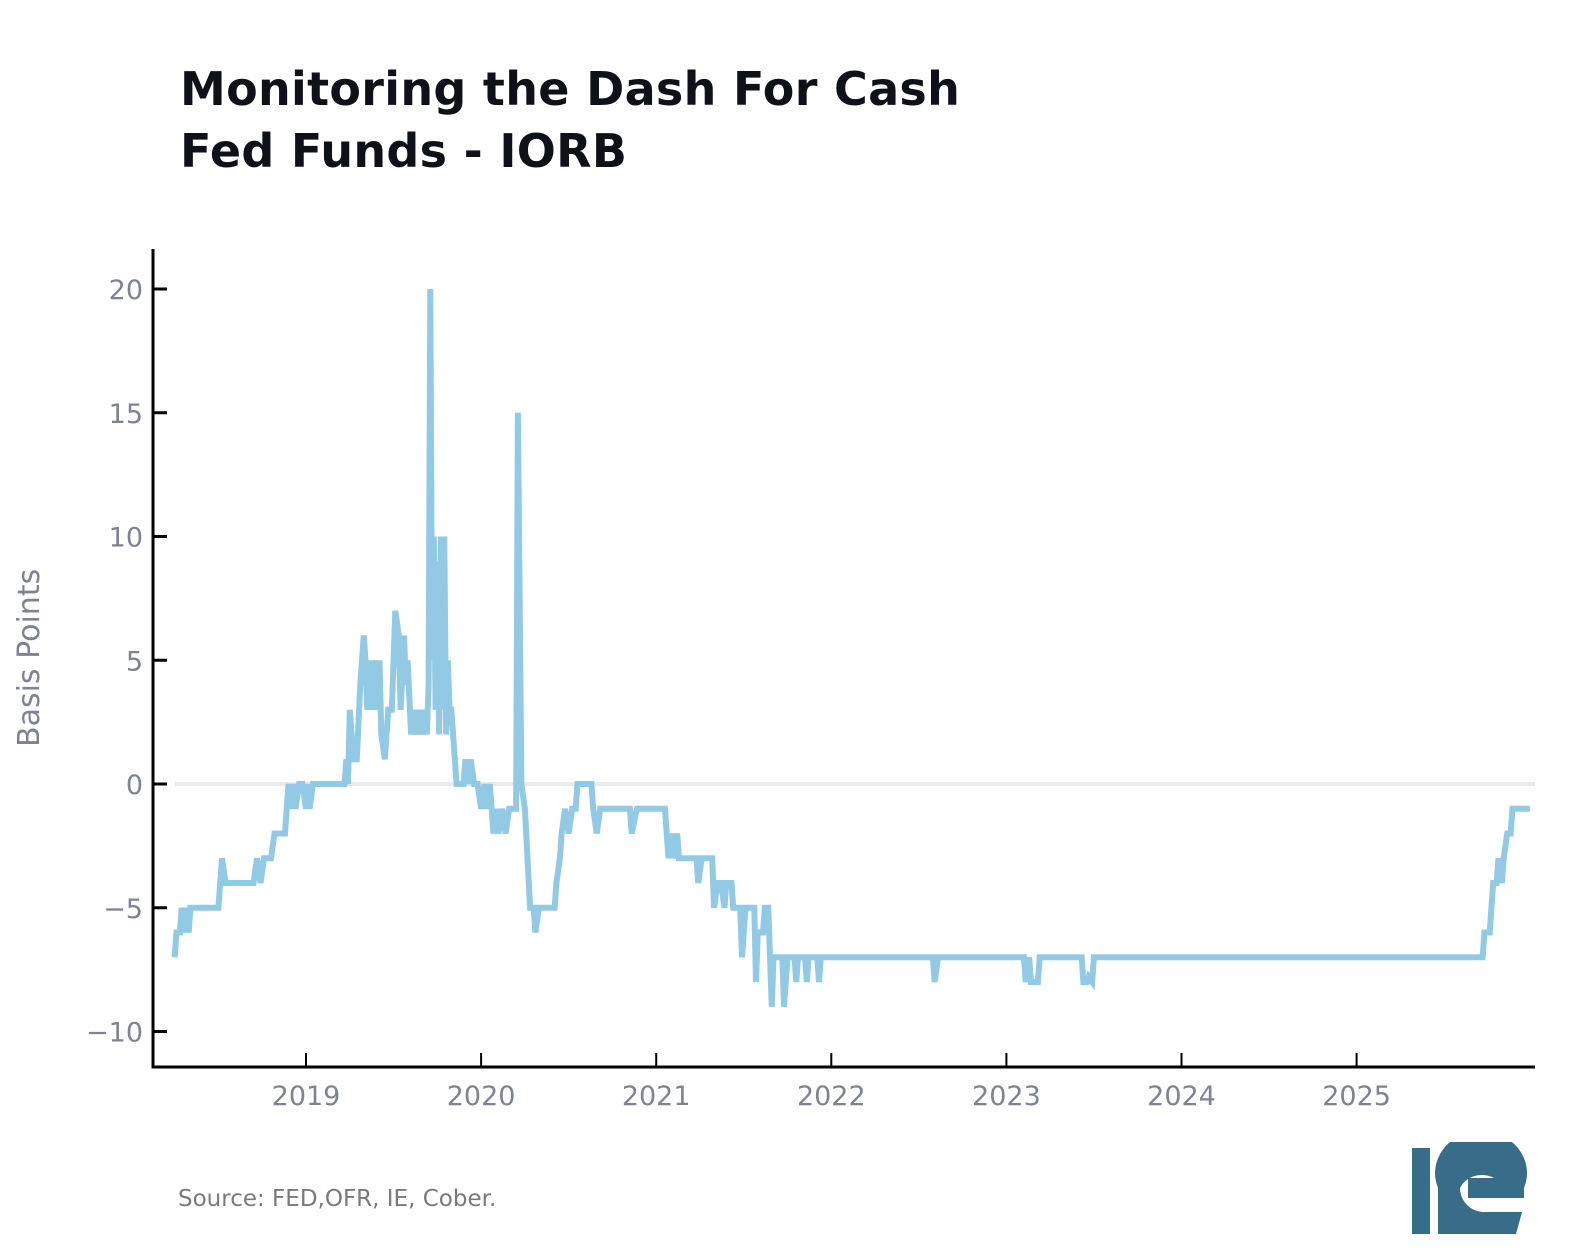 This screenshot has height=1250, width=1573. I want to click on source-note: Source: FED,OFR, IE, Cober., so click(337, 1199).